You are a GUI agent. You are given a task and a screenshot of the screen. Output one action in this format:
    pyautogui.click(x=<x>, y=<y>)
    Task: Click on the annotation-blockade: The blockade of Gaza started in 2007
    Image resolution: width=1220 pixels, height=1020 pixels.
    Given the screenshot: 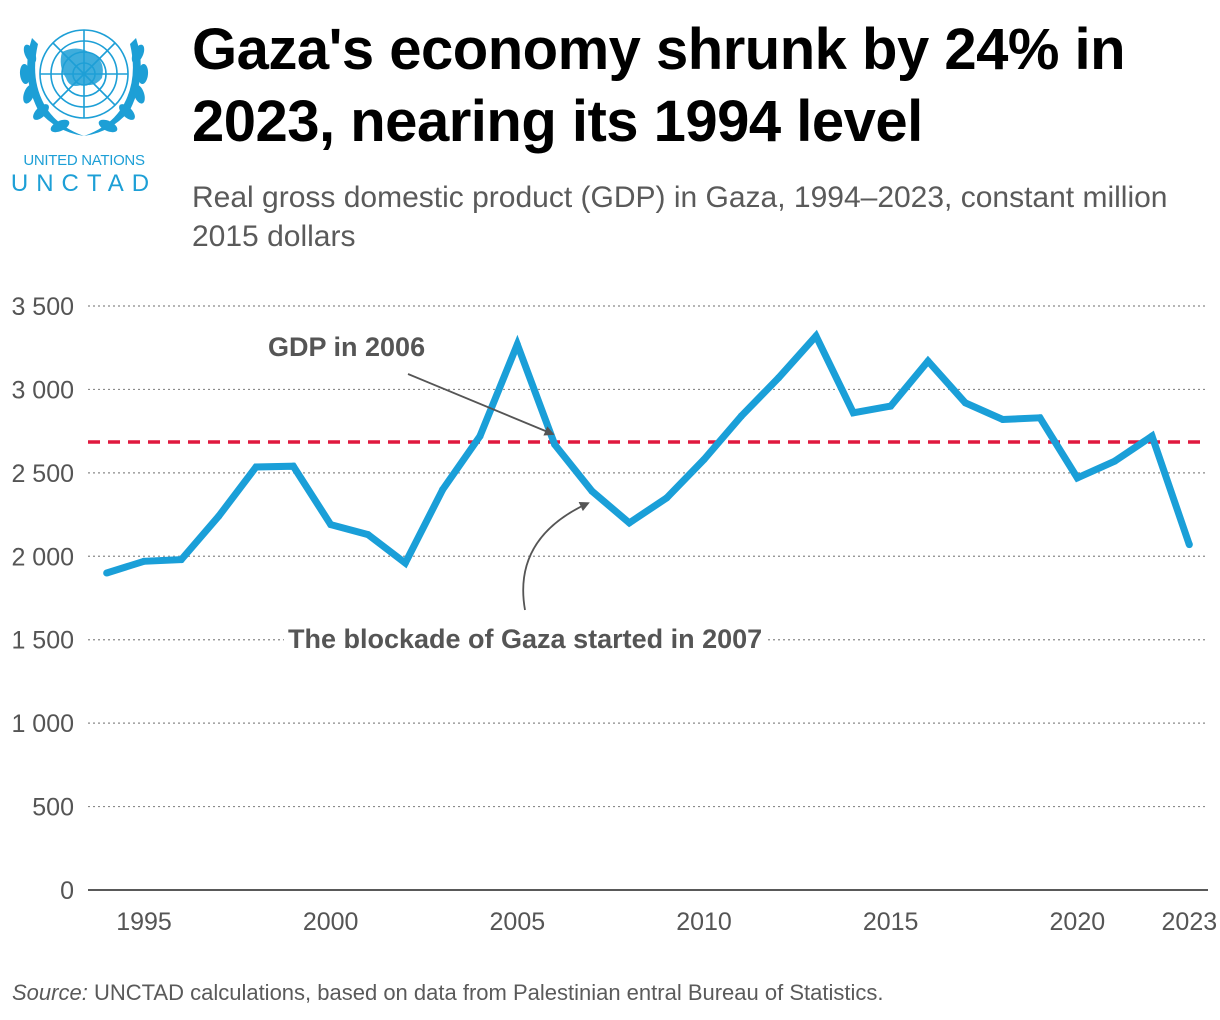 What is the action you would take?
    pyautogui.click(x=525, y=639)
    